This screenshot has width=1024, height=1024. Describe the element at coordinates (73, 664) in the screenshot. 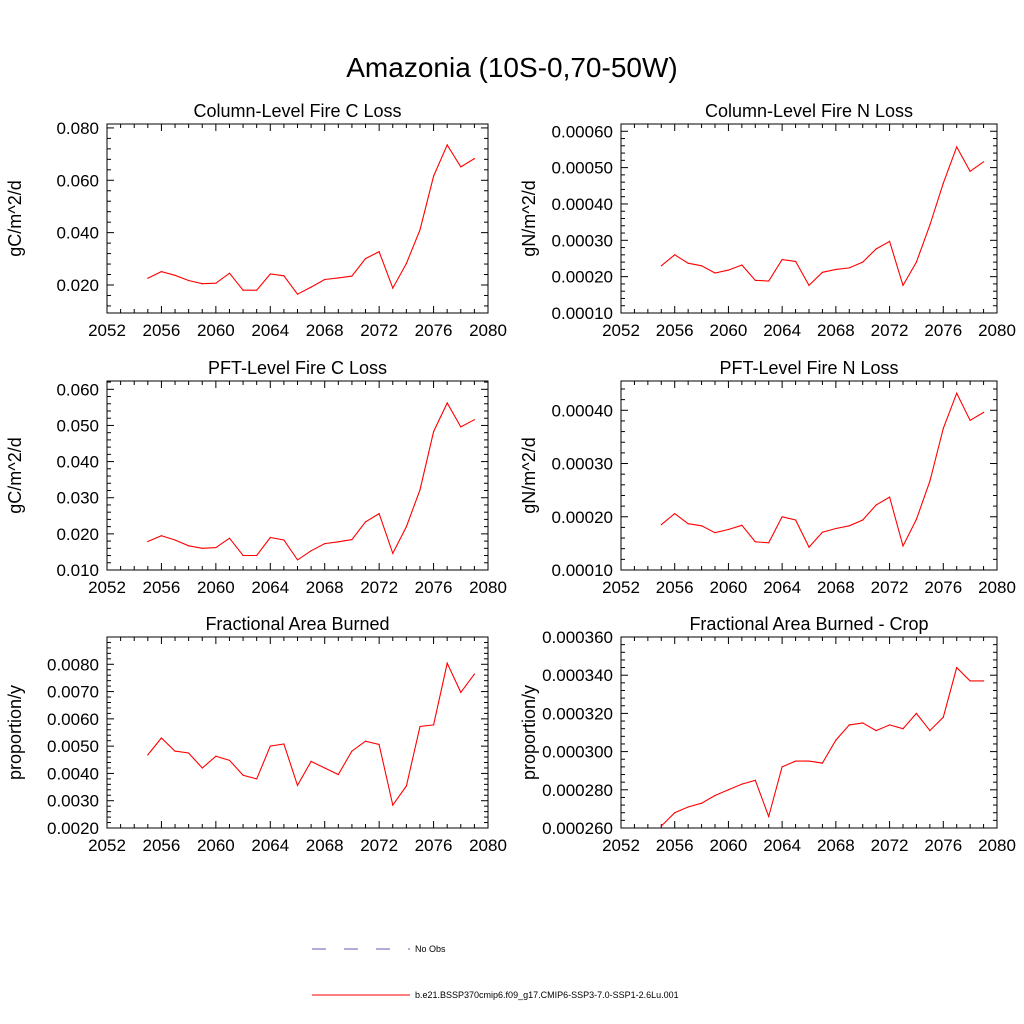

I see `y-tick-label: 0.0080` at that location.